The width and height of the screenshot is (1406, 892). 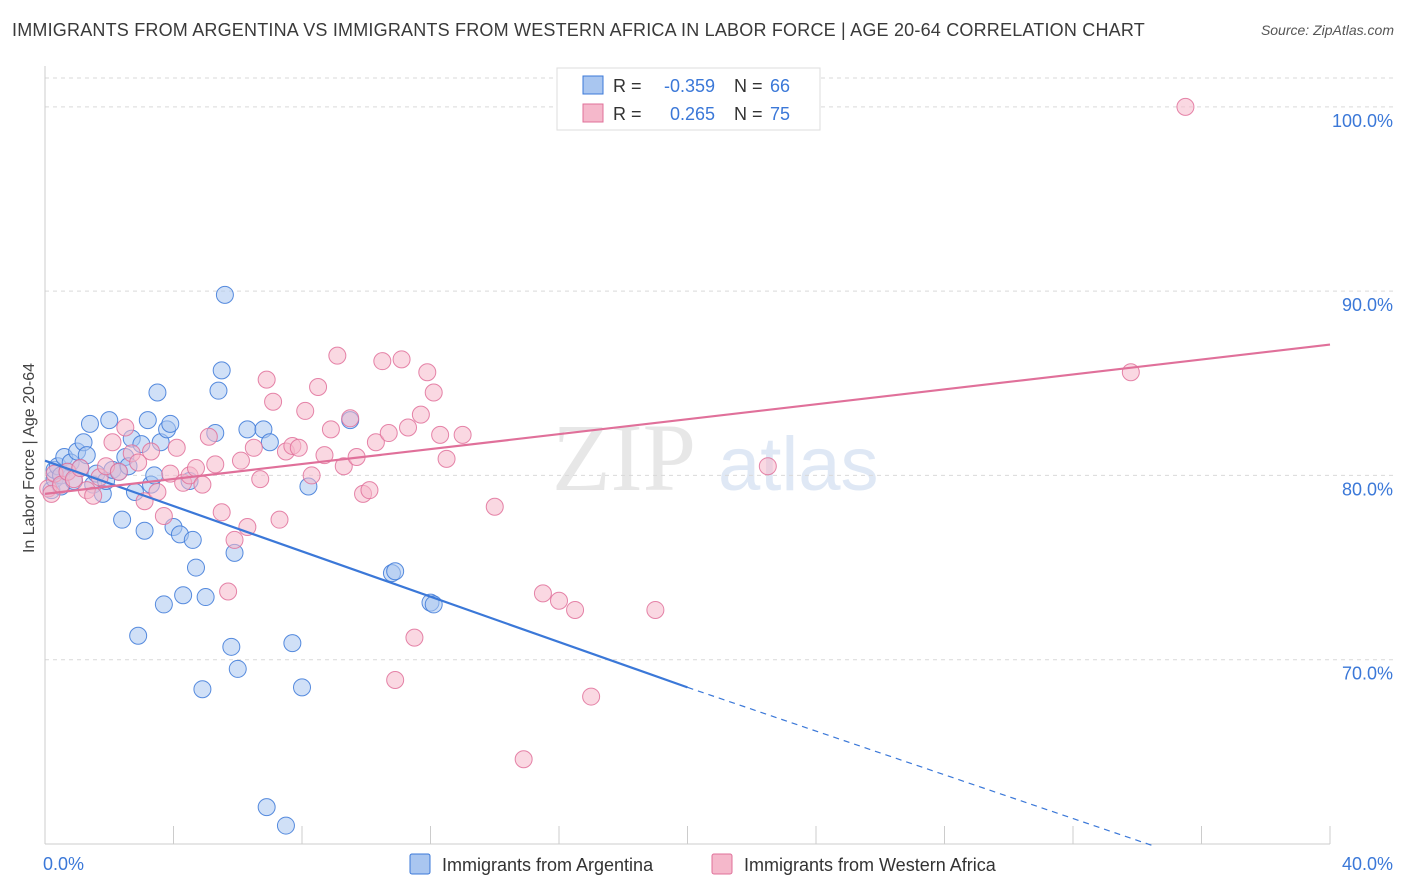 What do you see at coordinates (63, 864) in the screenshot?
I see `x-tick-label: 0.0%` at bounding box center [63, 864].